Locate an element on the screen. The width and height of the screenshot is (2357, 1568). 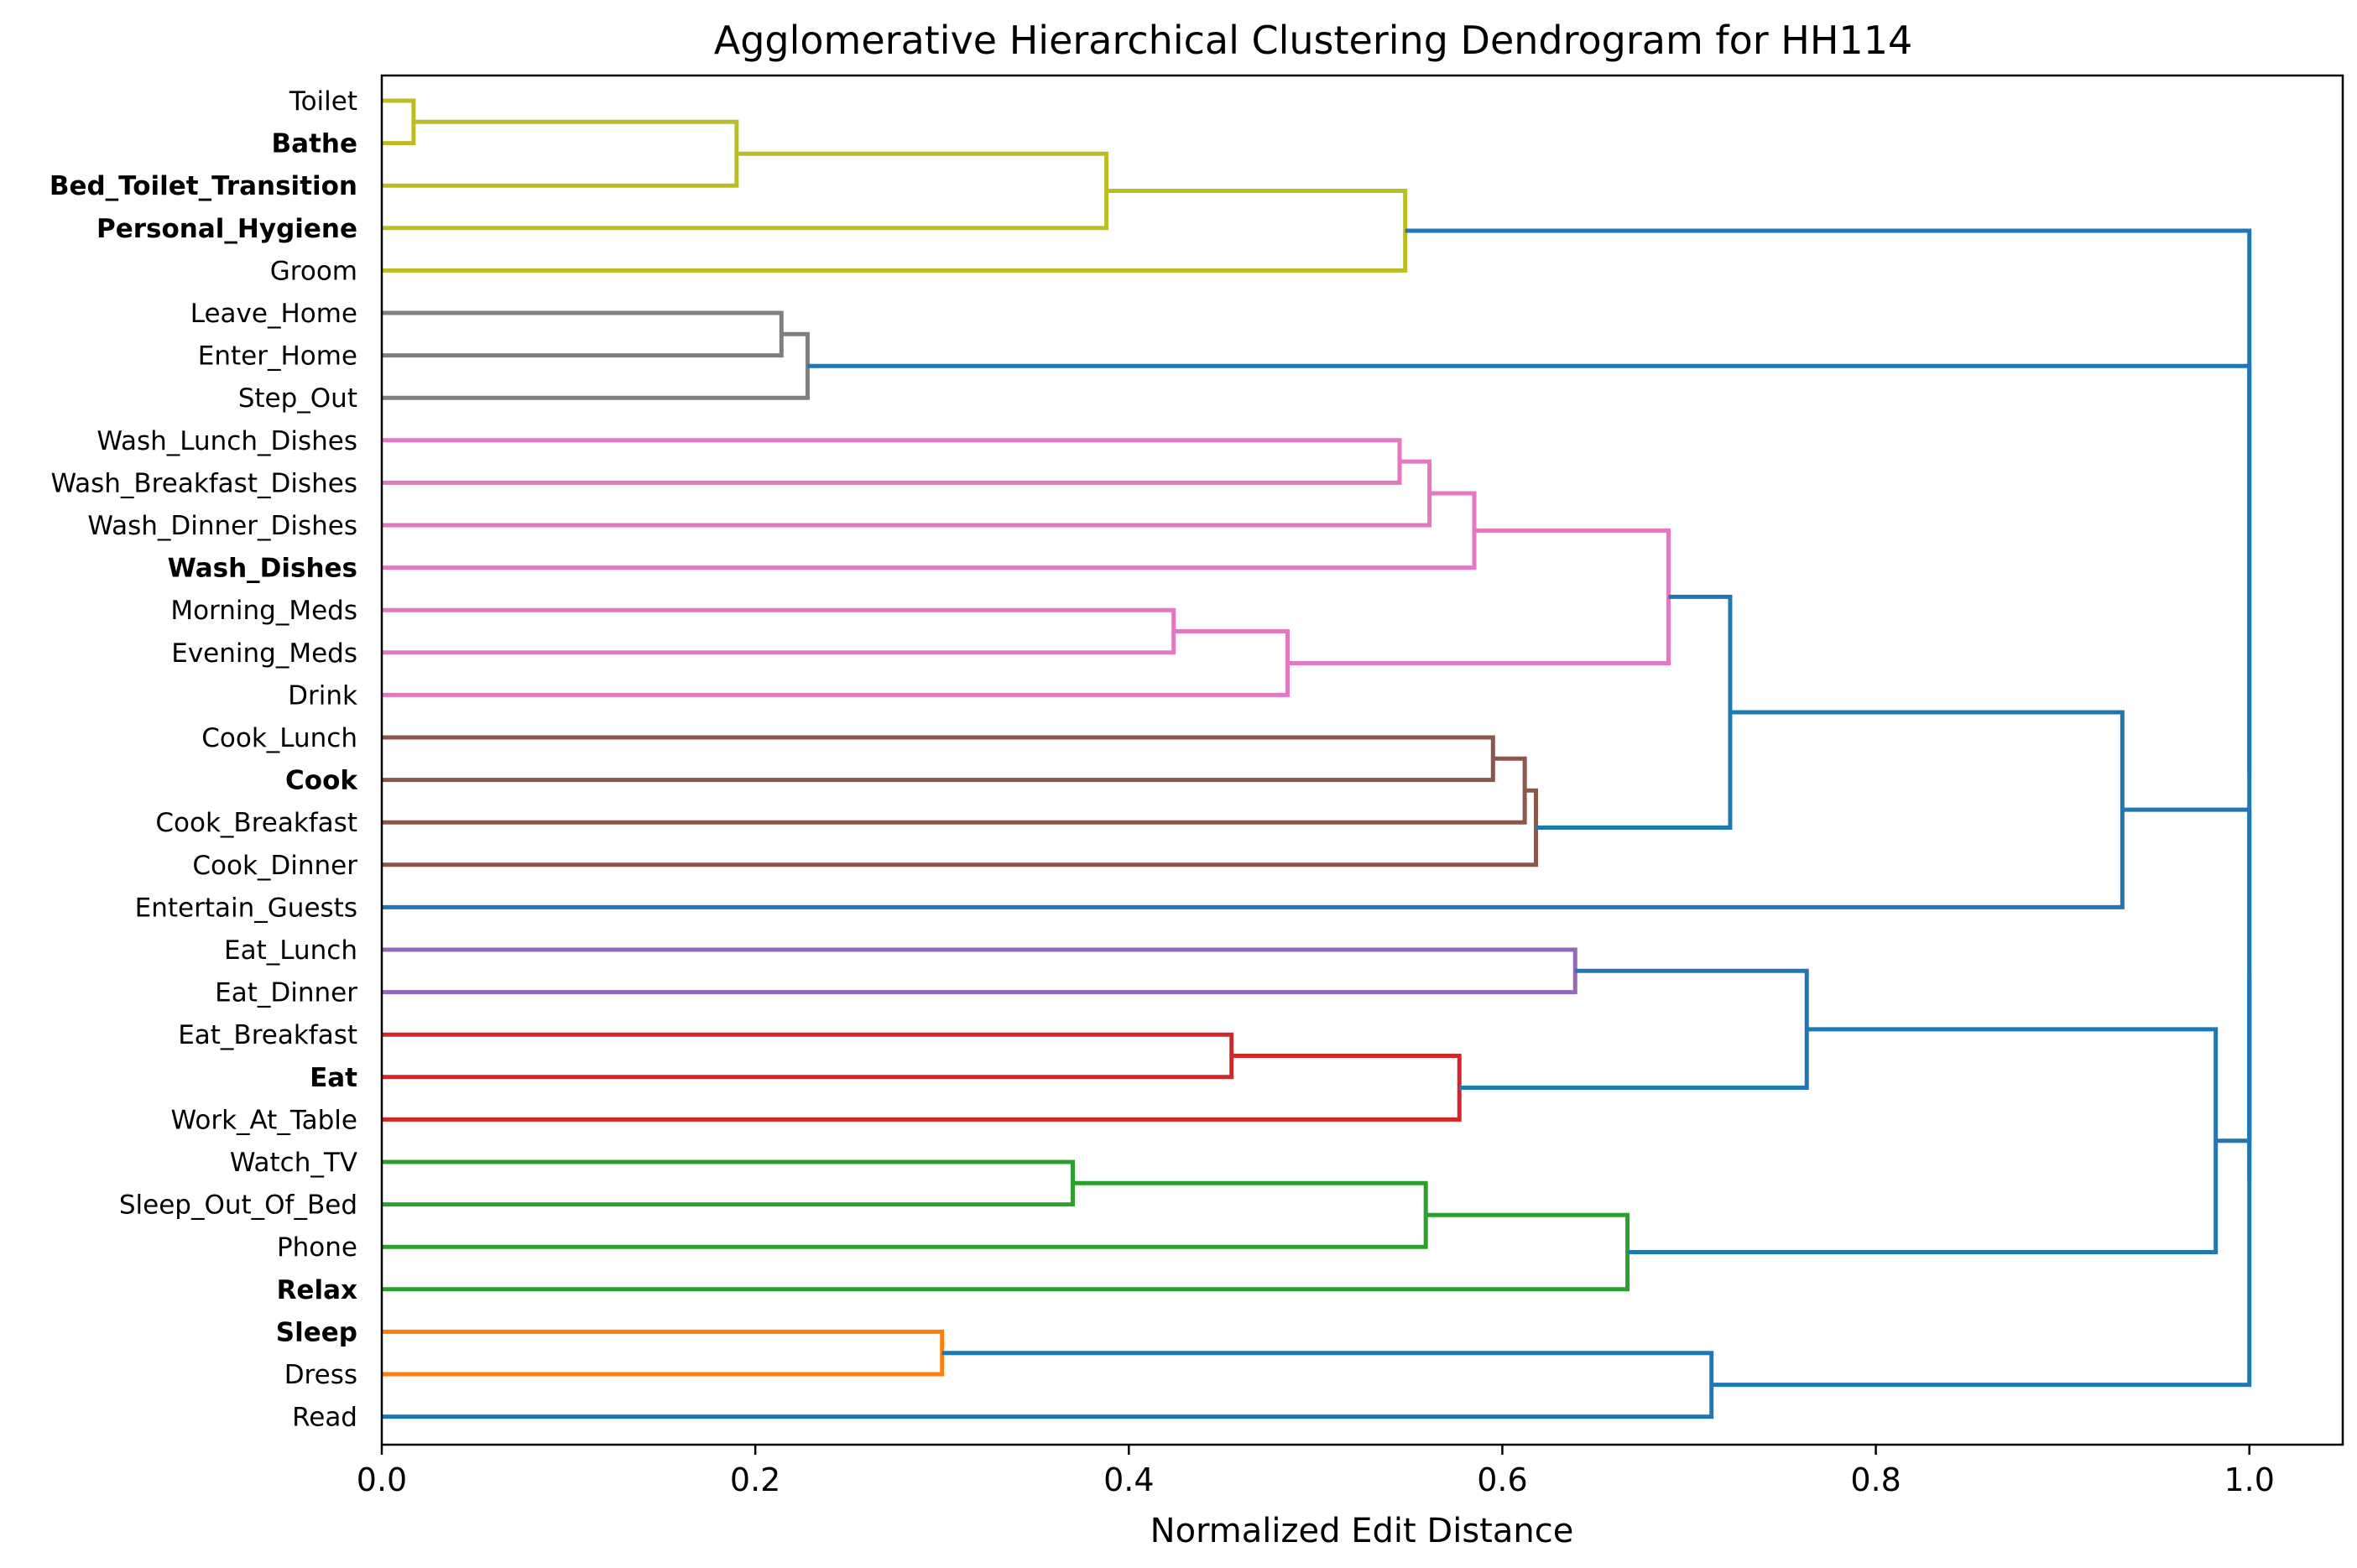
leaf-label: Leave_Home is located at coordinates (273, 314).